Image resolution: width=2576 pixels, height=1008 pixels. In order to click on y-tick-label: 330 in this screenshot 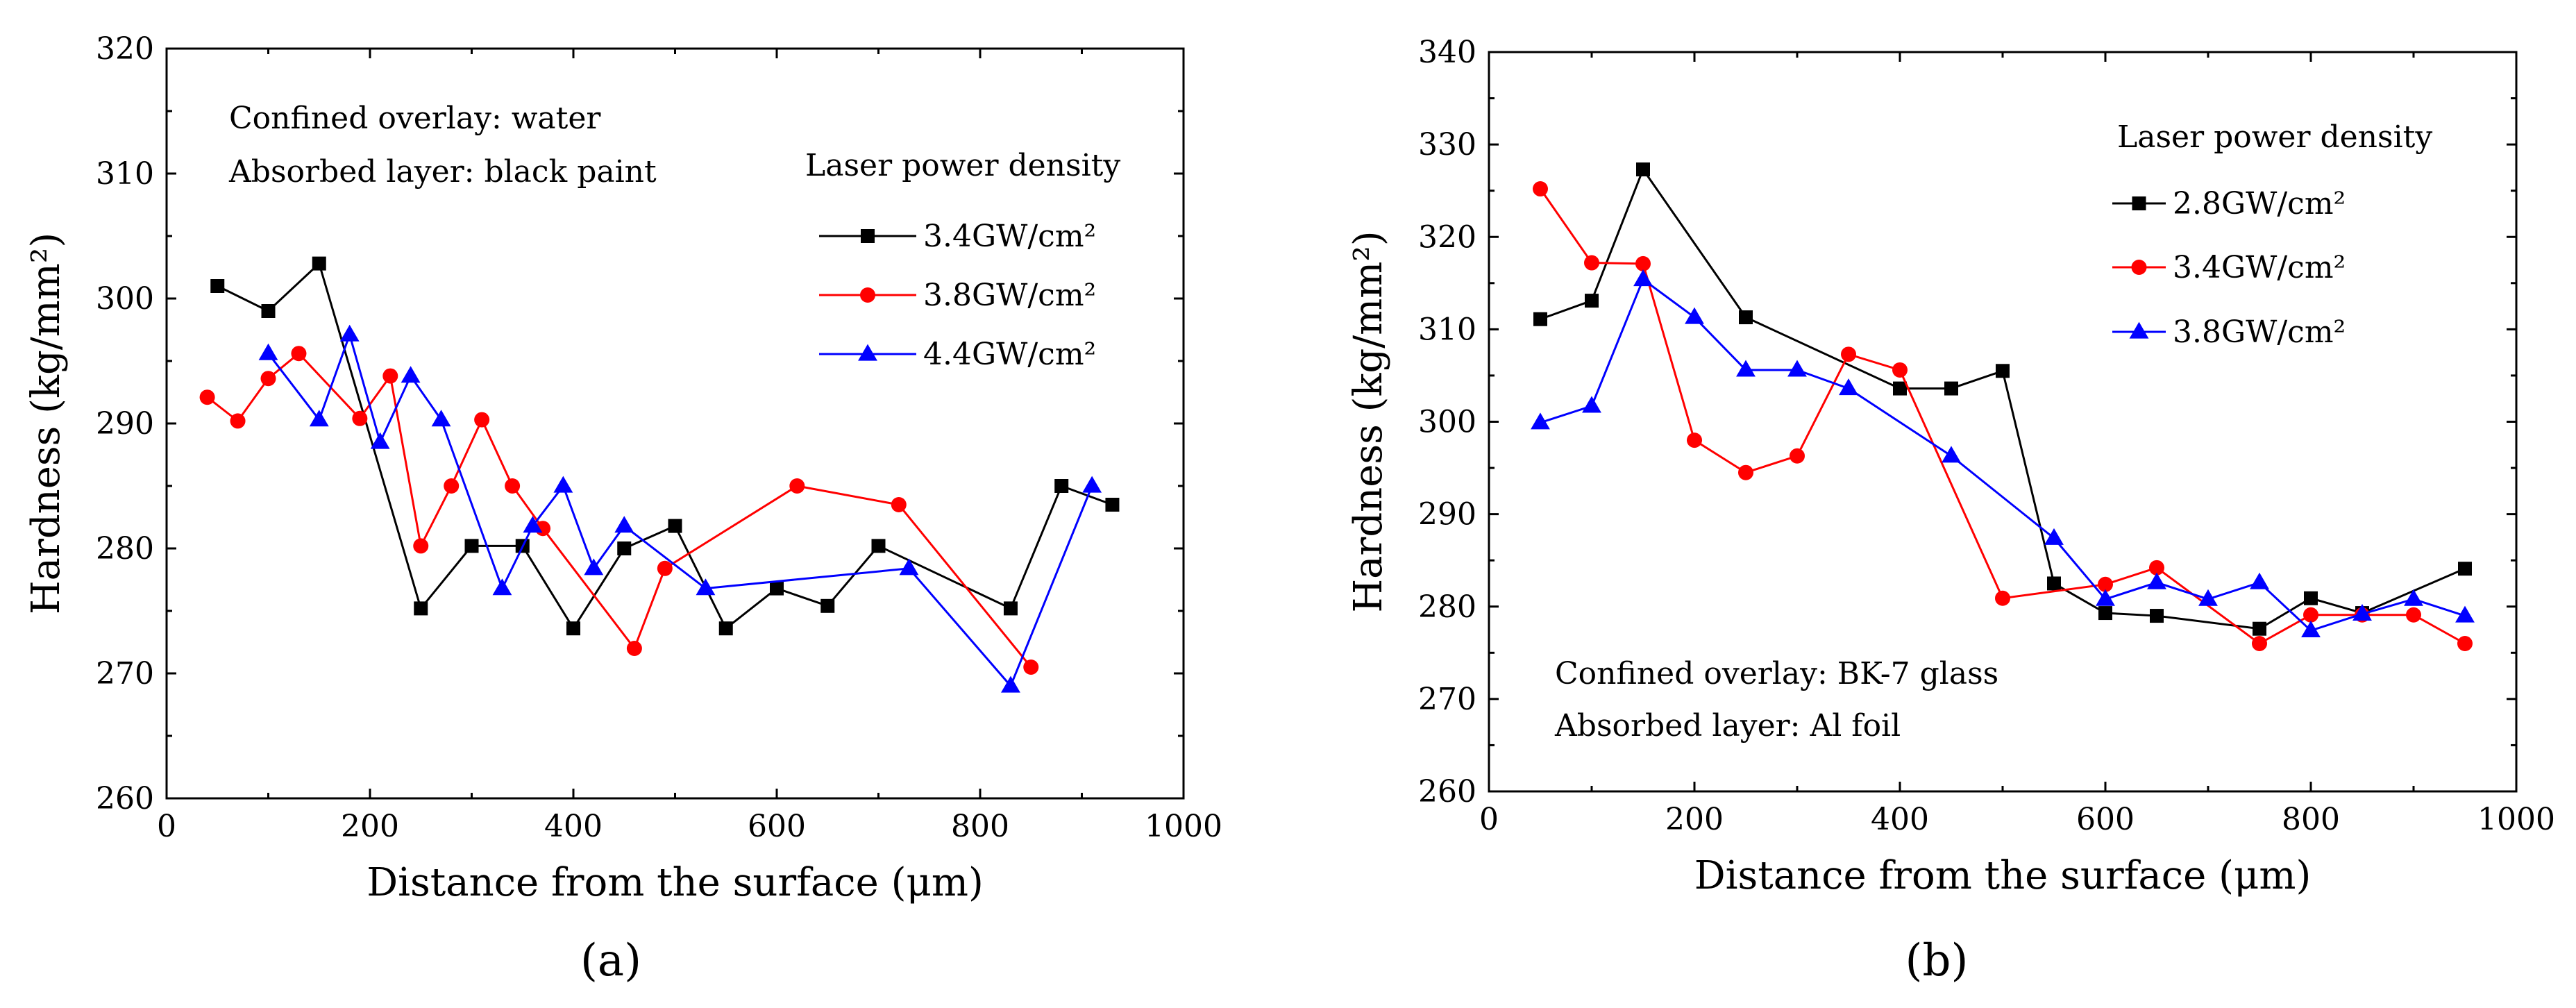, I will do `click(1447, 144)`.